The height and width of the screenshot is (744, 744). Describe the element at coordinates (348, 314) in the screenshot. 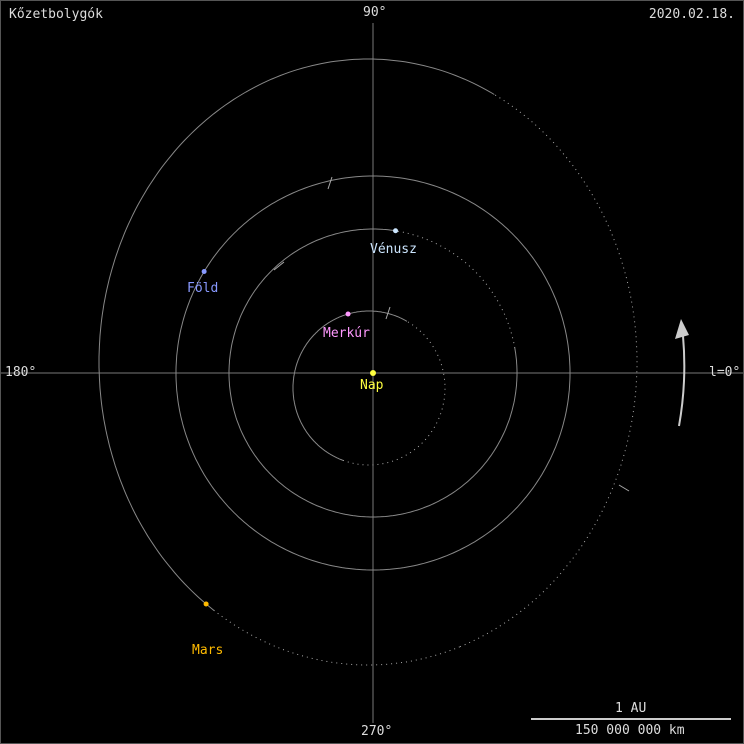

I see `mercury-marker` at that location.